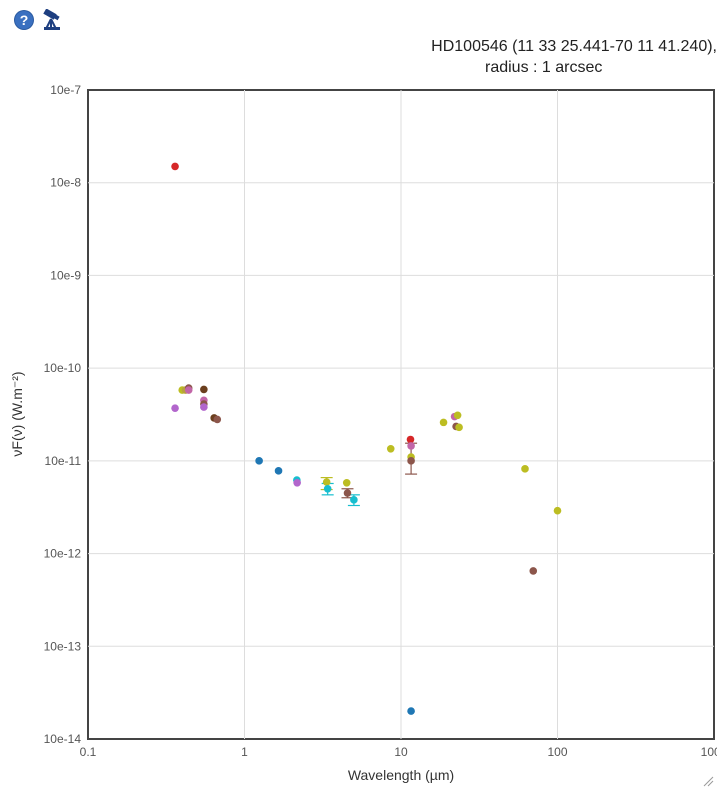  What do you see at coordinates (401, 752) in the screenshot?
I see `x-tick-label: 10` at bounding box center [401, 752].